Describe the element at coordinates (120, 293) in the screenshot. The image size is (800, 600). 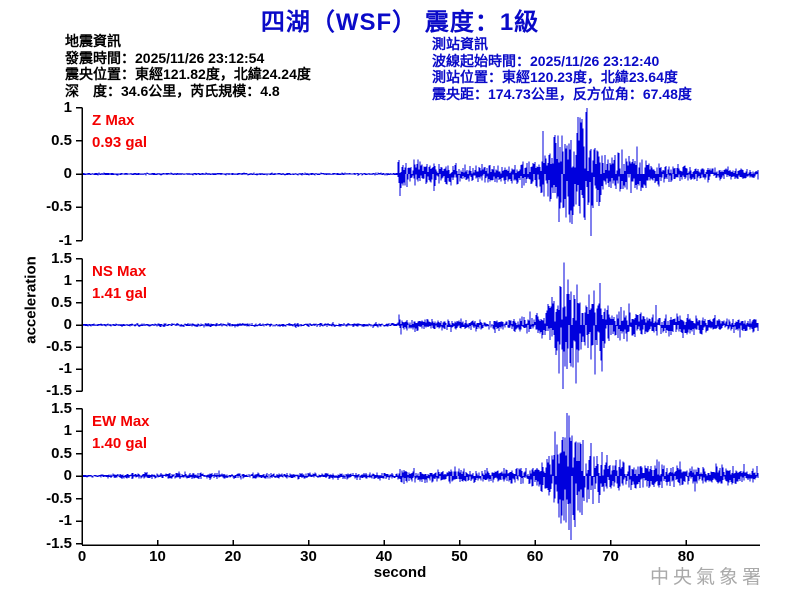
I see `channel-max-value: 1.41 gal` at that location.